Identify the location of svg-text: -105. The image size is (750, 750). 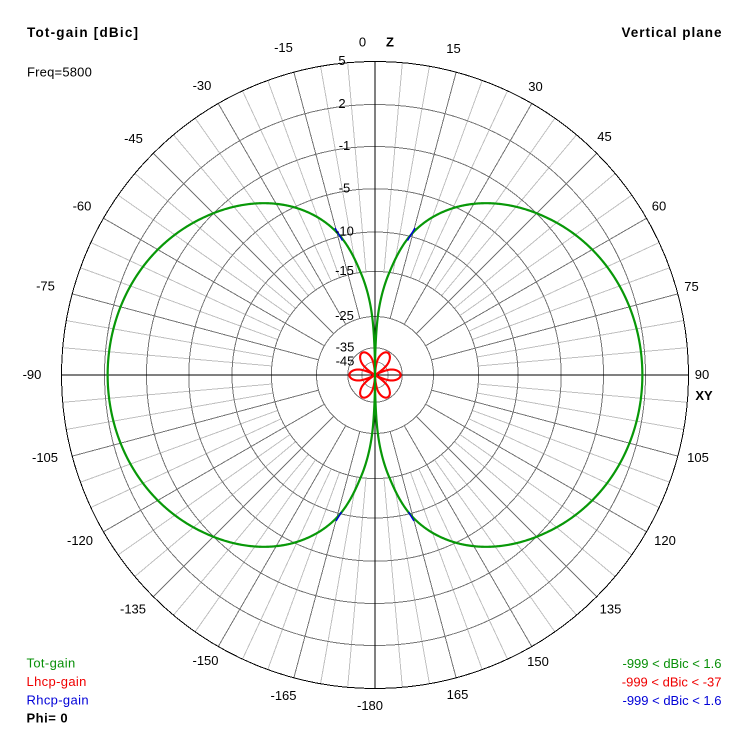
(45, 457).